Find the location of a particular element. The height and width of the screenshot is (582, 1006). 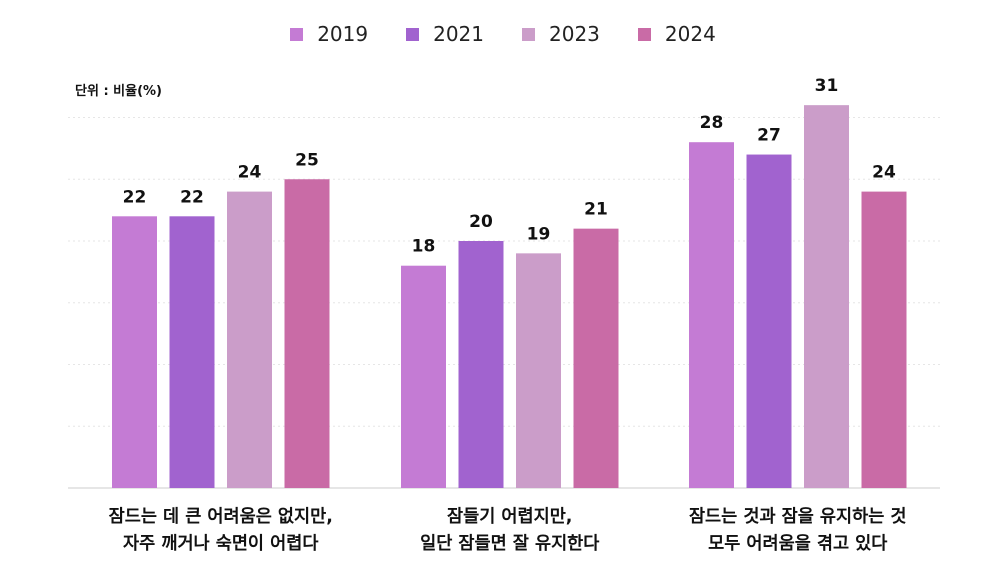

category-label: 잠드는 데 큰 어려움은 없지만, is located at coordinates (221, 517).